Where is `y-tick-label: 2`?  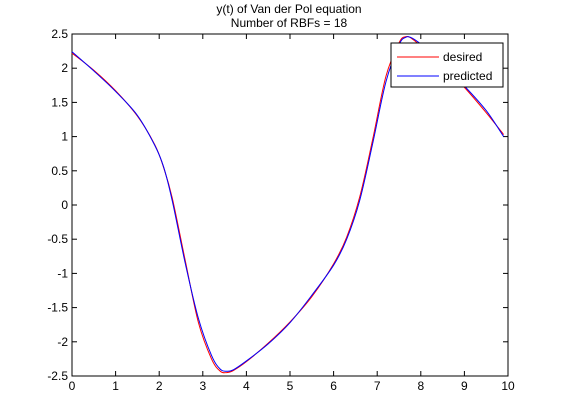 y-tick-label: 2 is located at coordinates (64, 68).